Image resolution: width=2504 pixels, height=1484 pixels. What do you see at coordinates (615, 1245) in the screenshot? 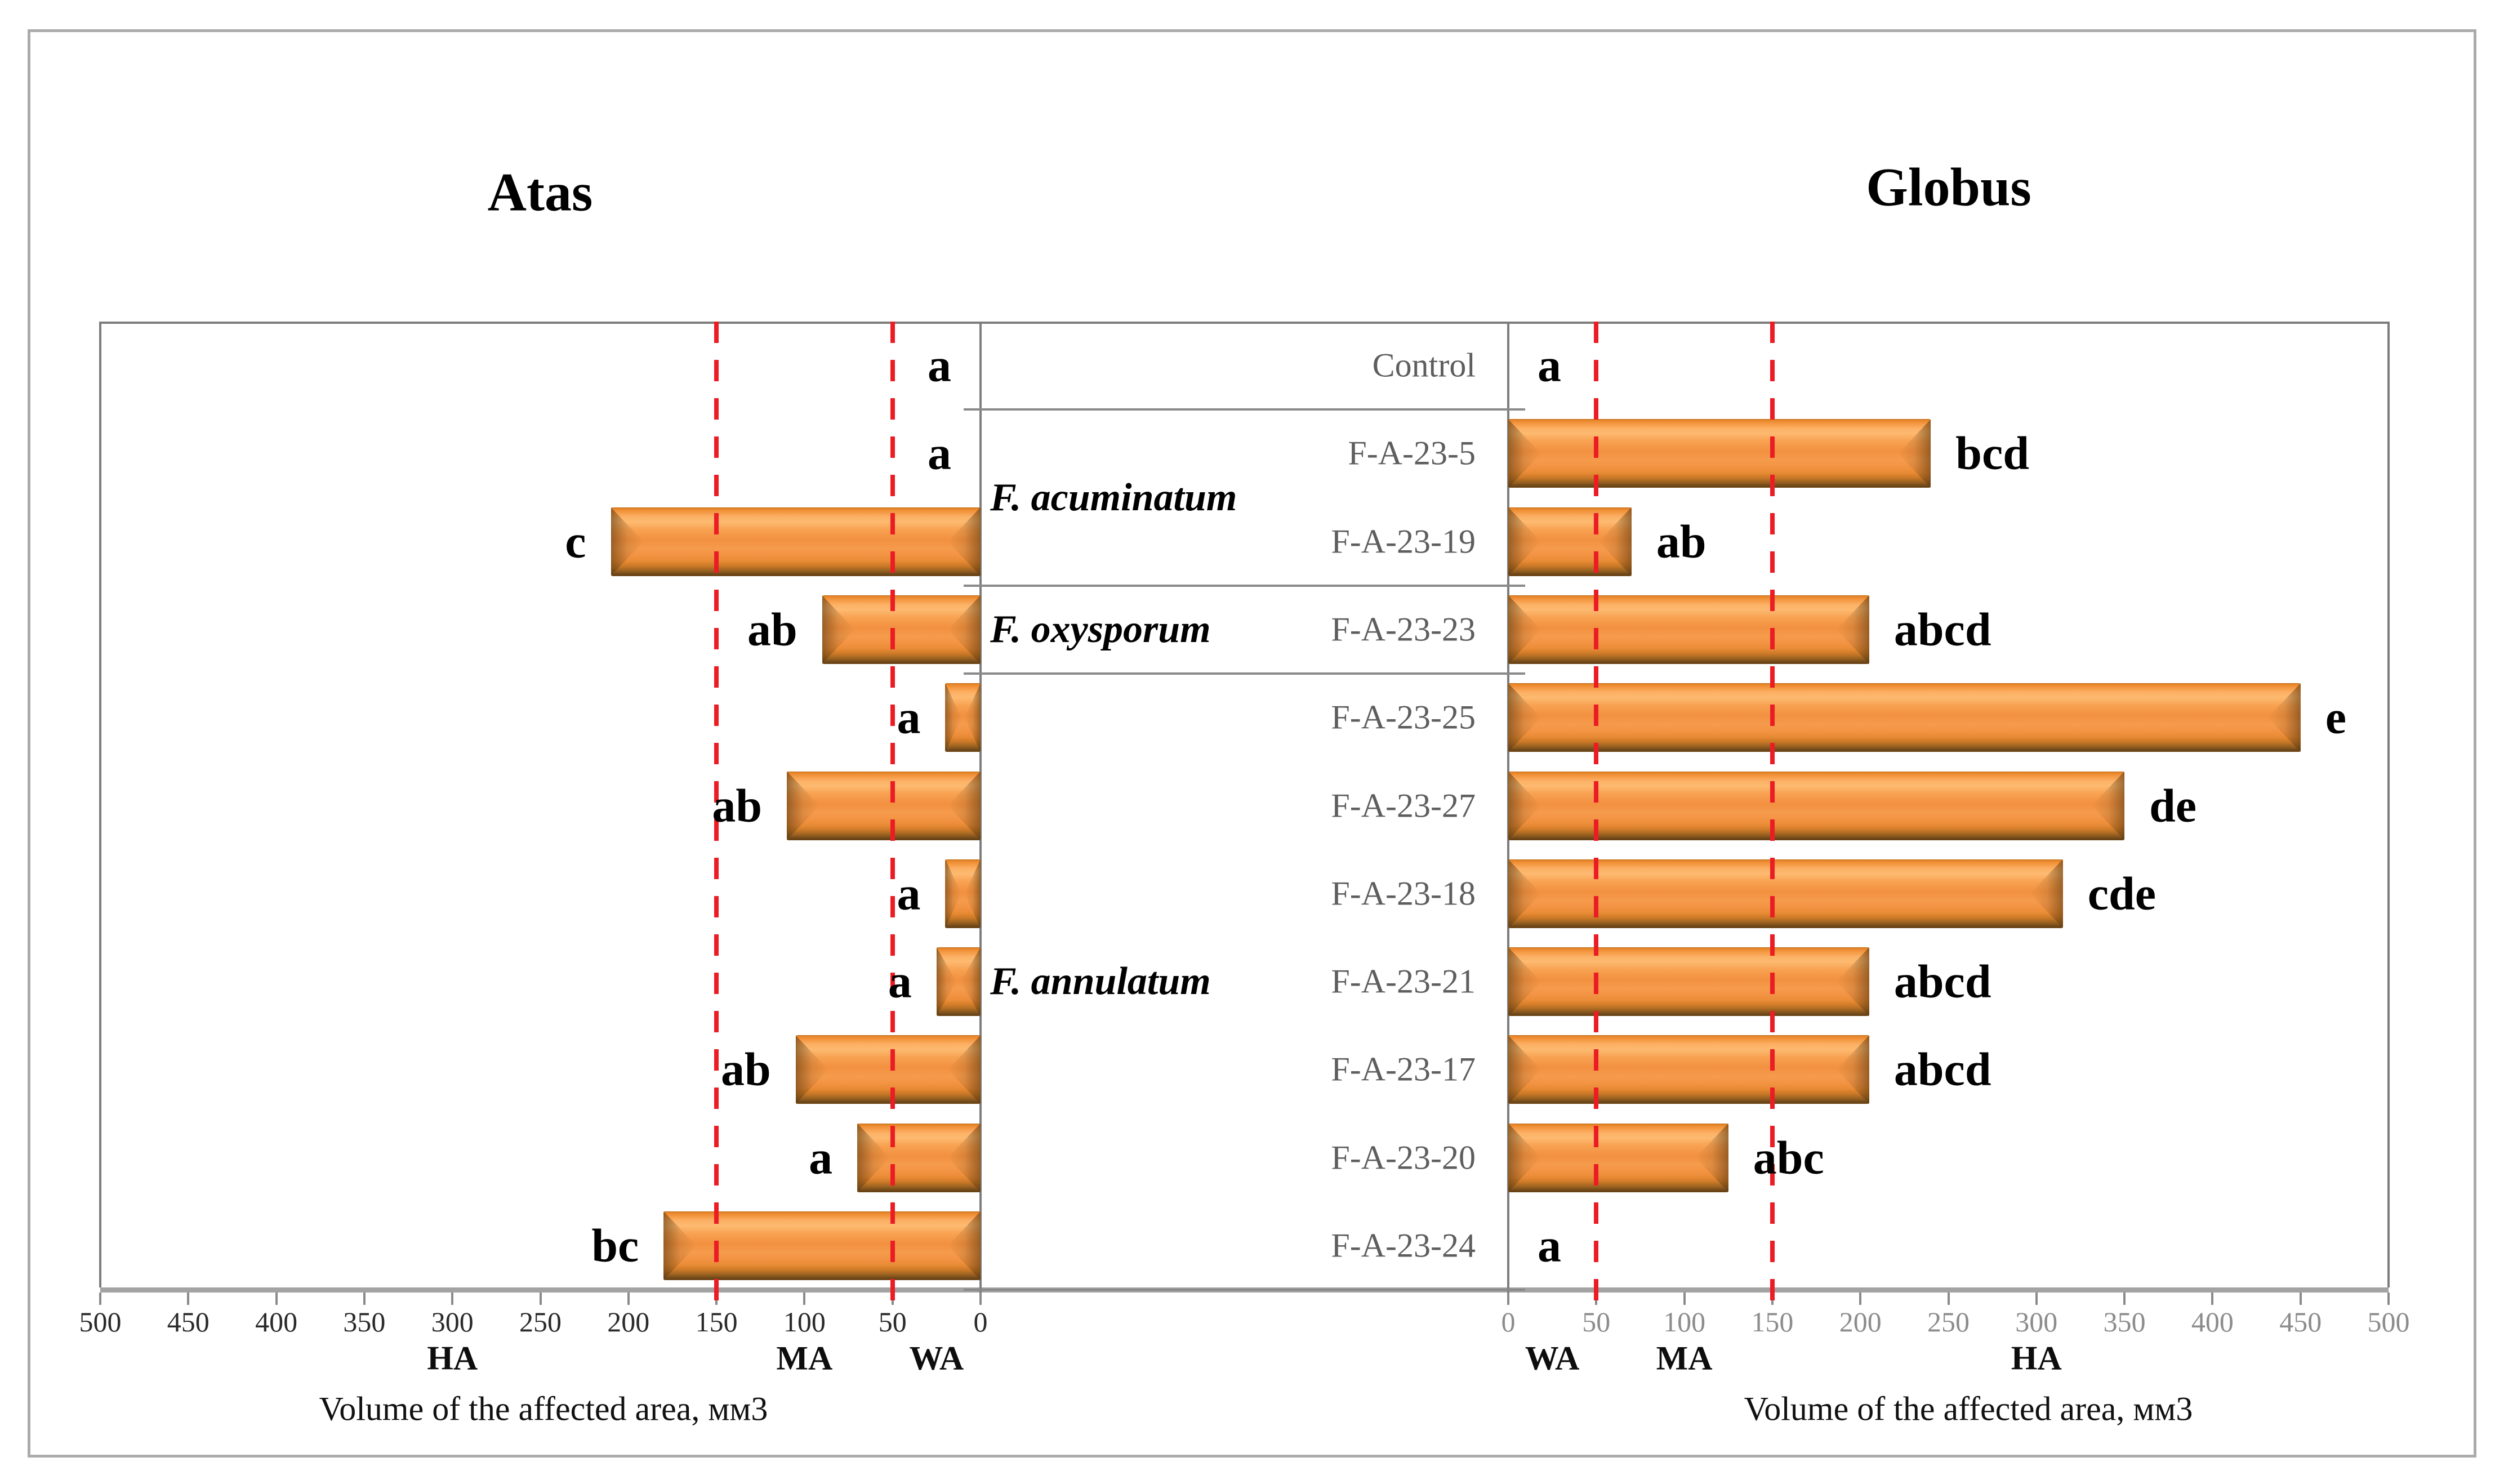
I see `significance-letter: bc` at bounding box center [615, 1245].